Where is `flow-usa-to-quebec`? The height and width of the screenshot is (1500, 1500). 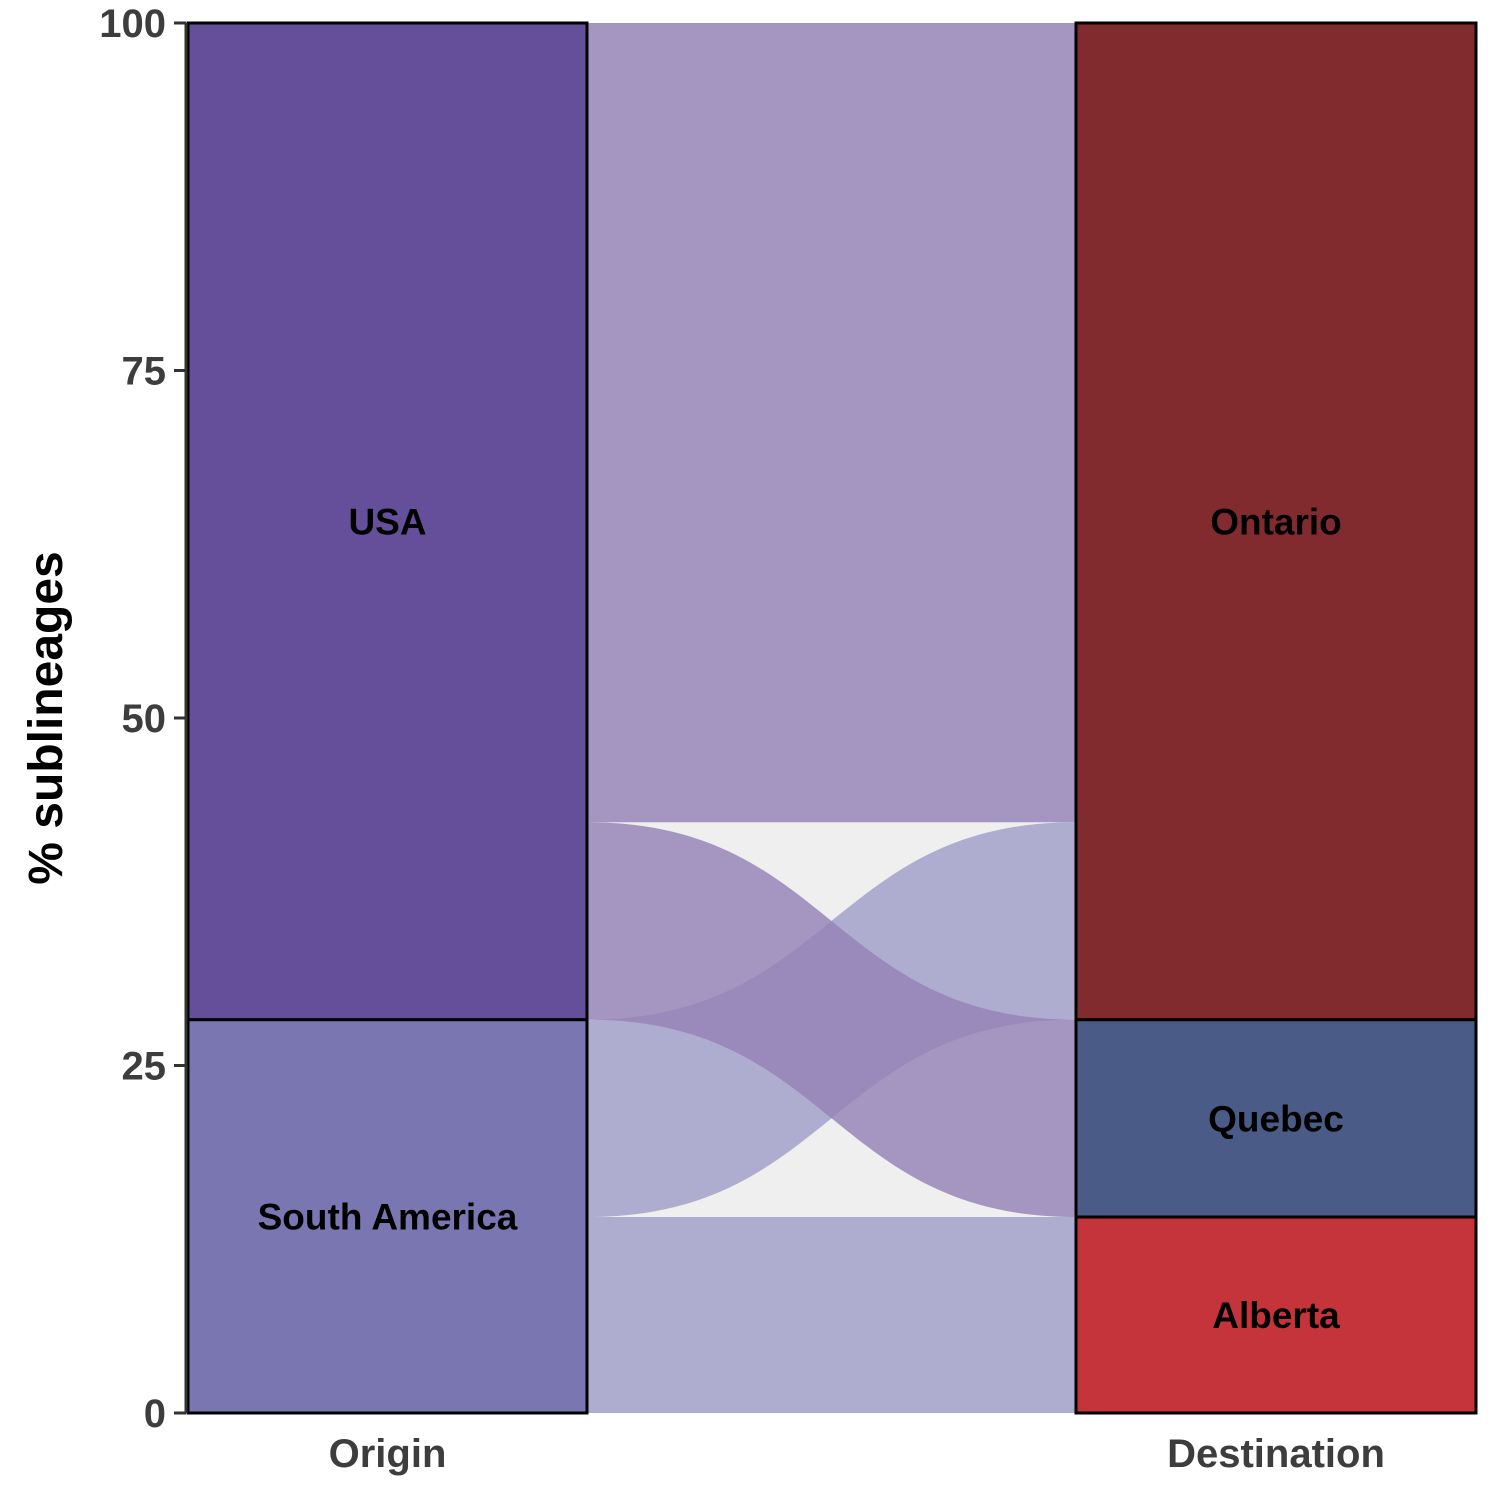
flow-usa-to-quebec is located at coordinates (831, 1020).